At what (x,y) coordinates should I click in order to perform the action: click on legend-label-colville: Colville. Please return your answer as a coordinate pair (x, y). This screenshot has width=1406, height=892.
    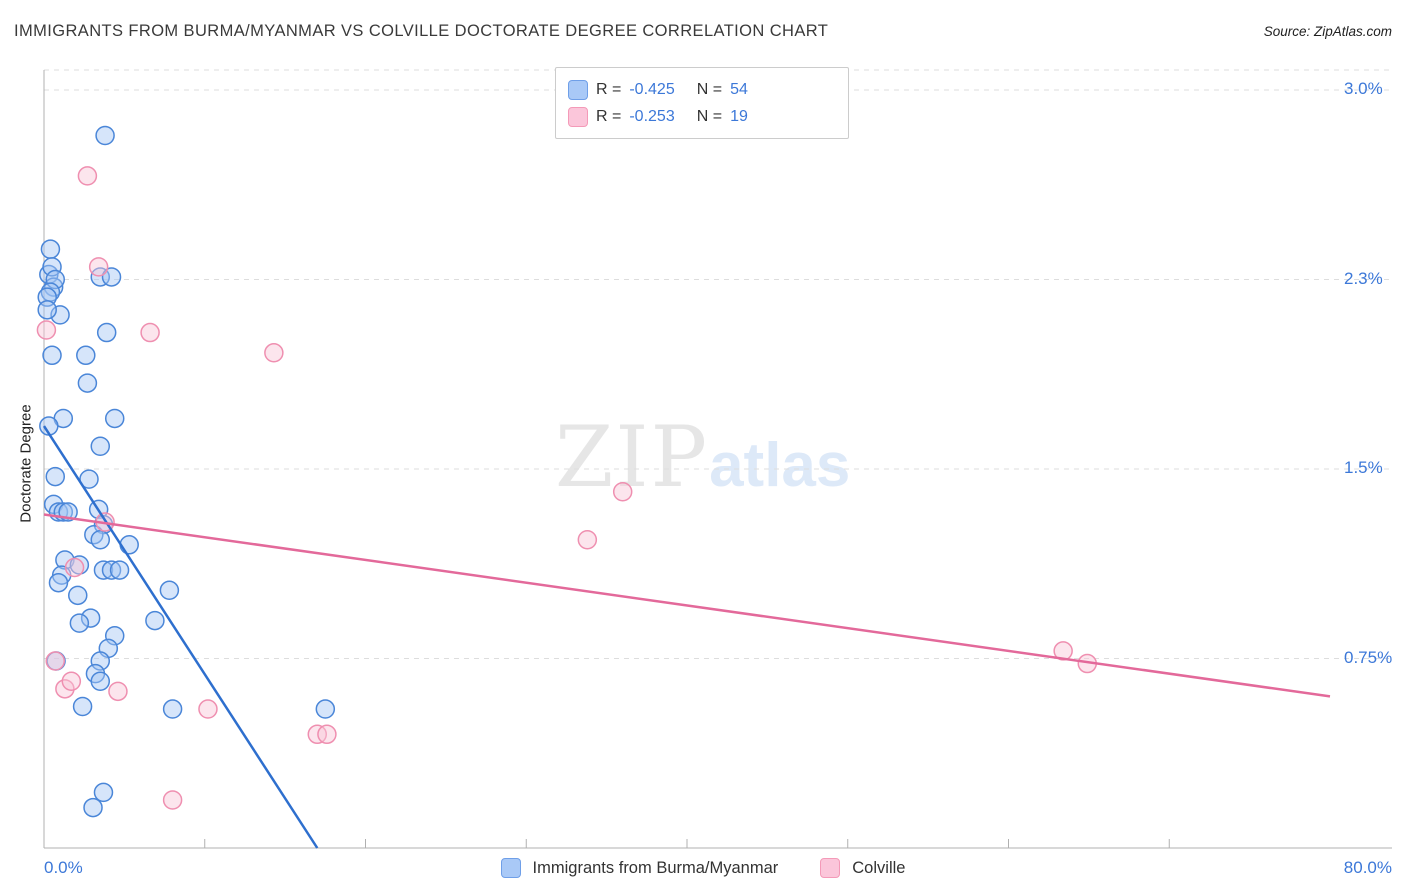
    Looking at the image, I should click on (879, 867).